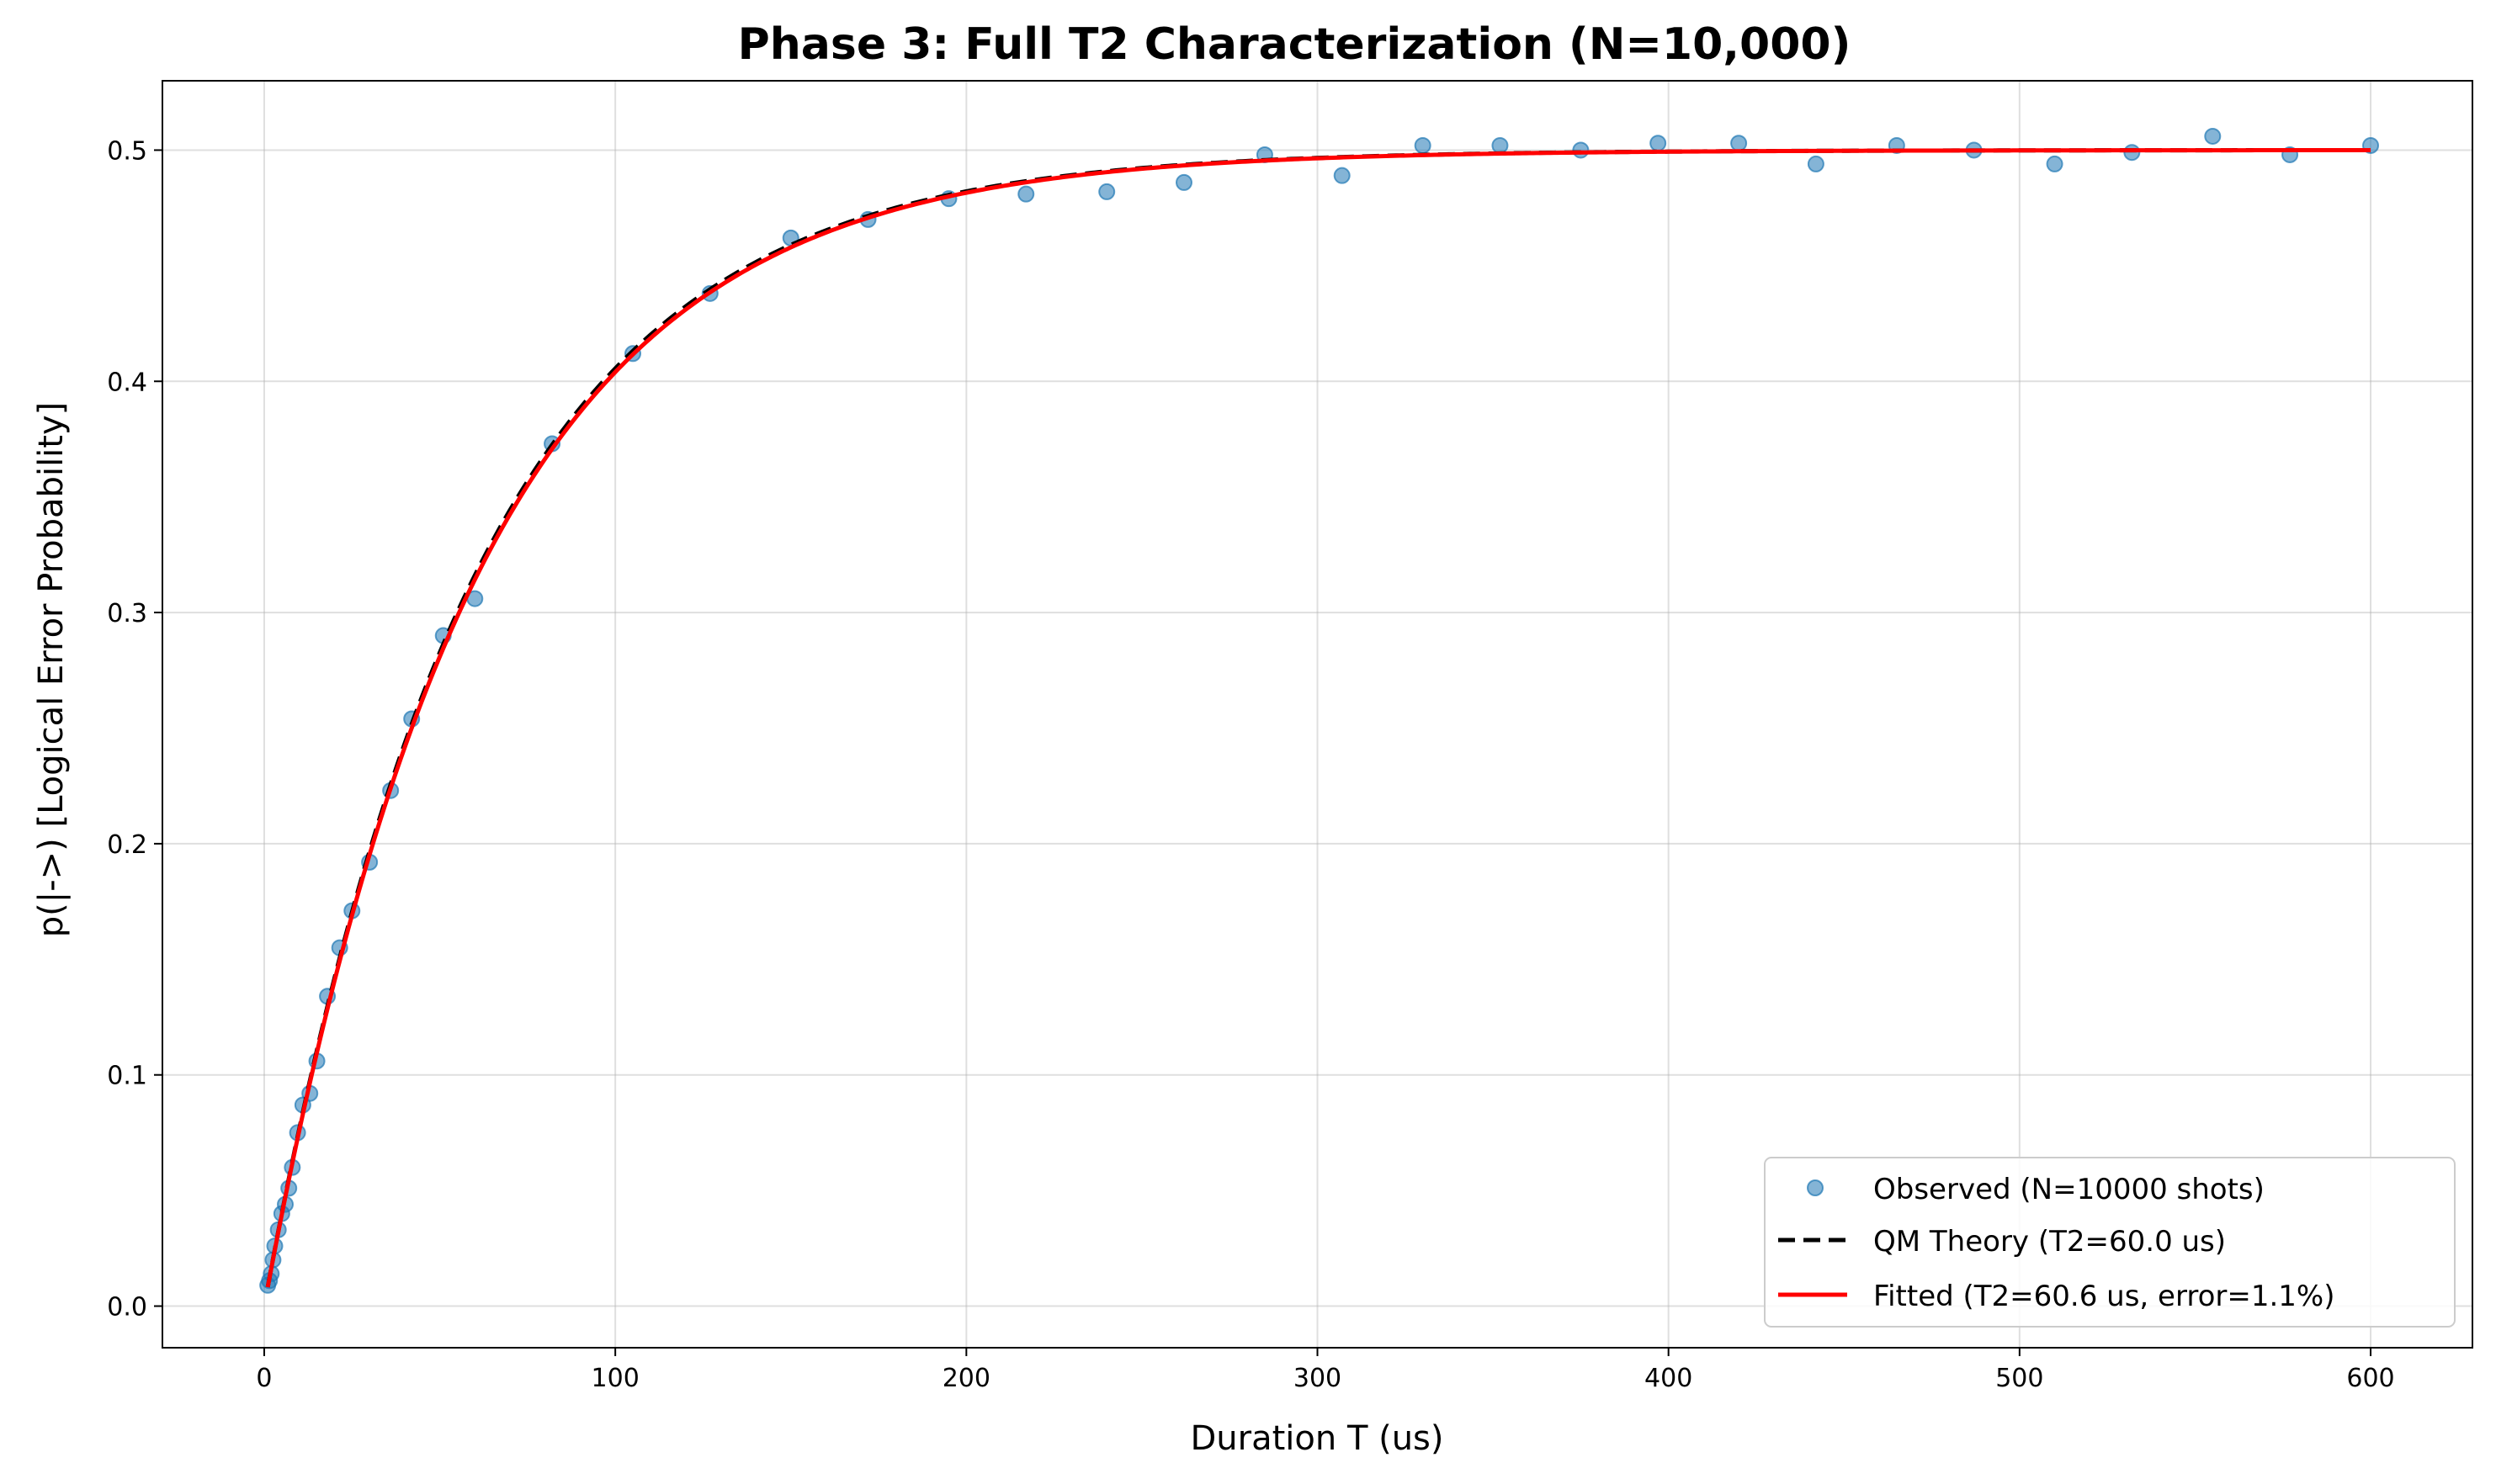  Describe the element at coordinates (1317, 1438) in the screenshot. I see `x-axis-label: Duration T (us)` at that location.